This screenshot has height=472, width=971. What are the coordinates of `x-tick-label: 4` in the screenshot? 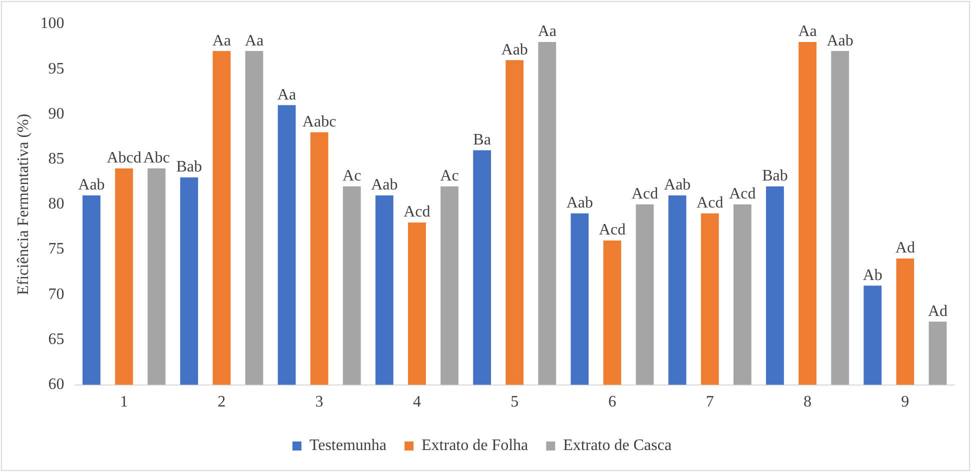 It's located at (416, 402).